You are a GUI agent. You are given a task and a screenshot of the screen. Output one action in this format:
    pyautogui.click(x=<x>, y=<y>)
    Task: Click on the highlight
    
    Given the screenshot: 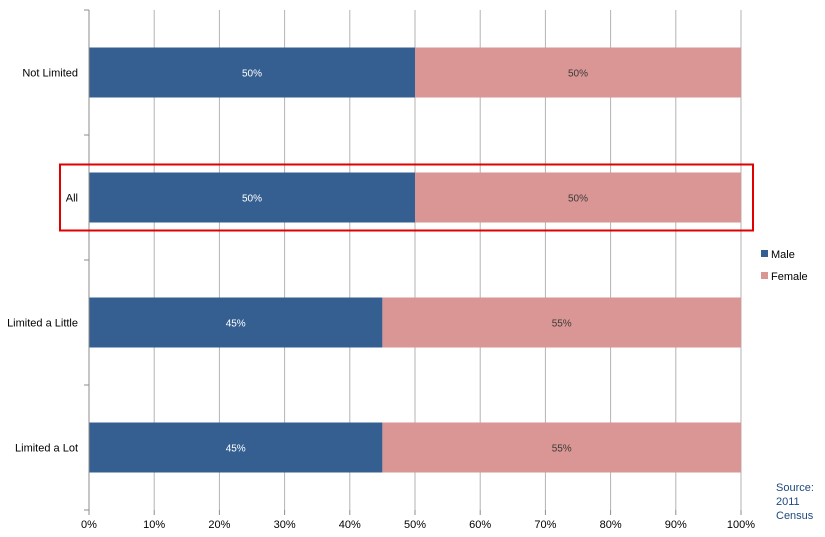 What is the action you would take?
    pyautogui.click(x=406, y=197)
    